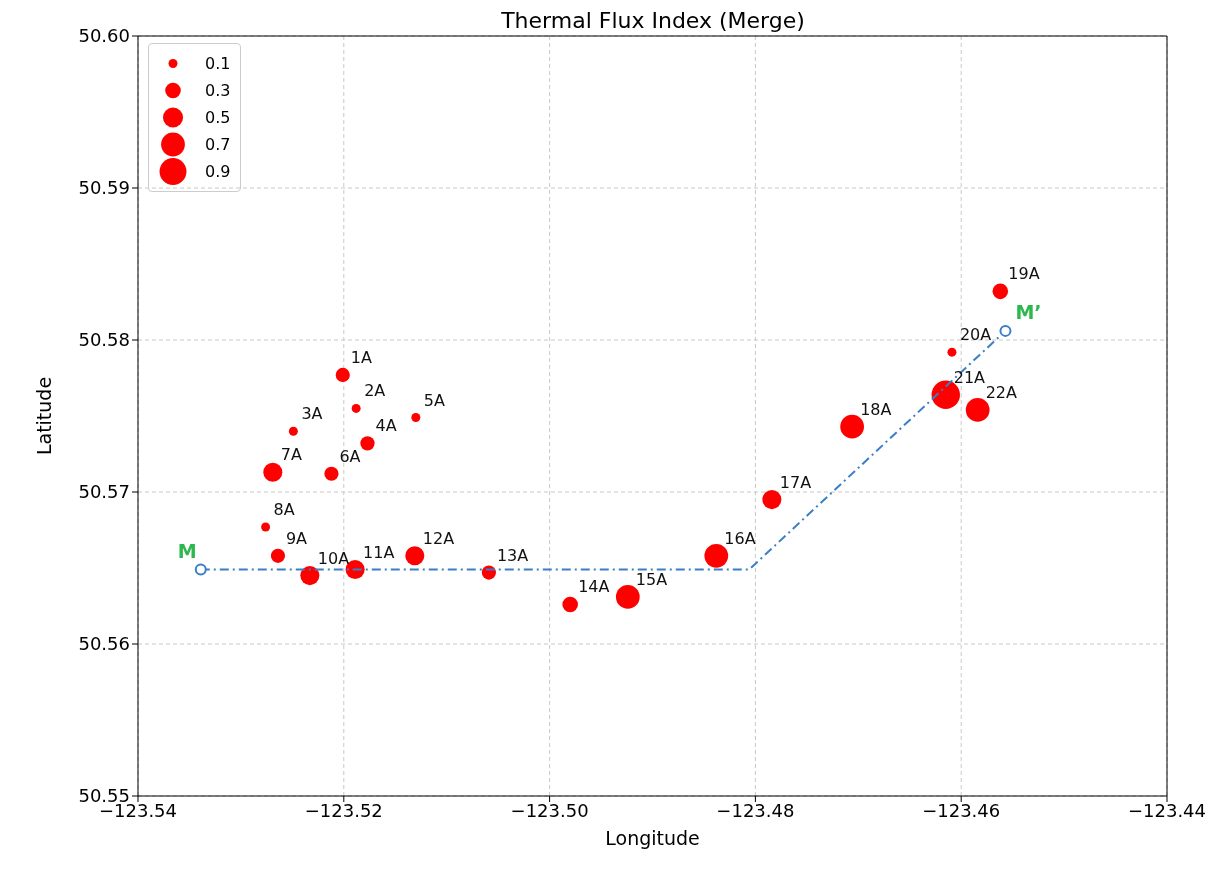  What do you see at coordinates (104, 492) in the screenshot?
I see `y-tick-label: 50.57` at bounding box center [104, 492].